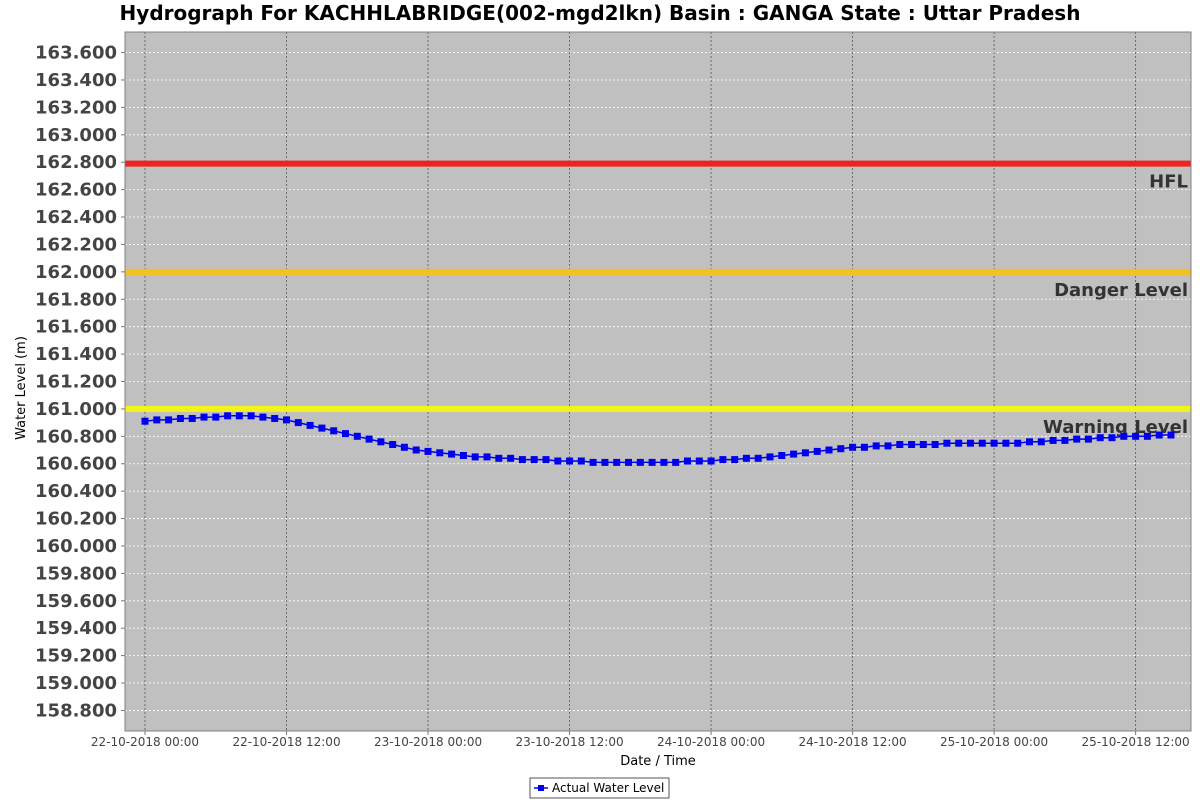 This screenshot has height=800, width=1200. I want to click on series-actual-water-level, so click(658, 439).